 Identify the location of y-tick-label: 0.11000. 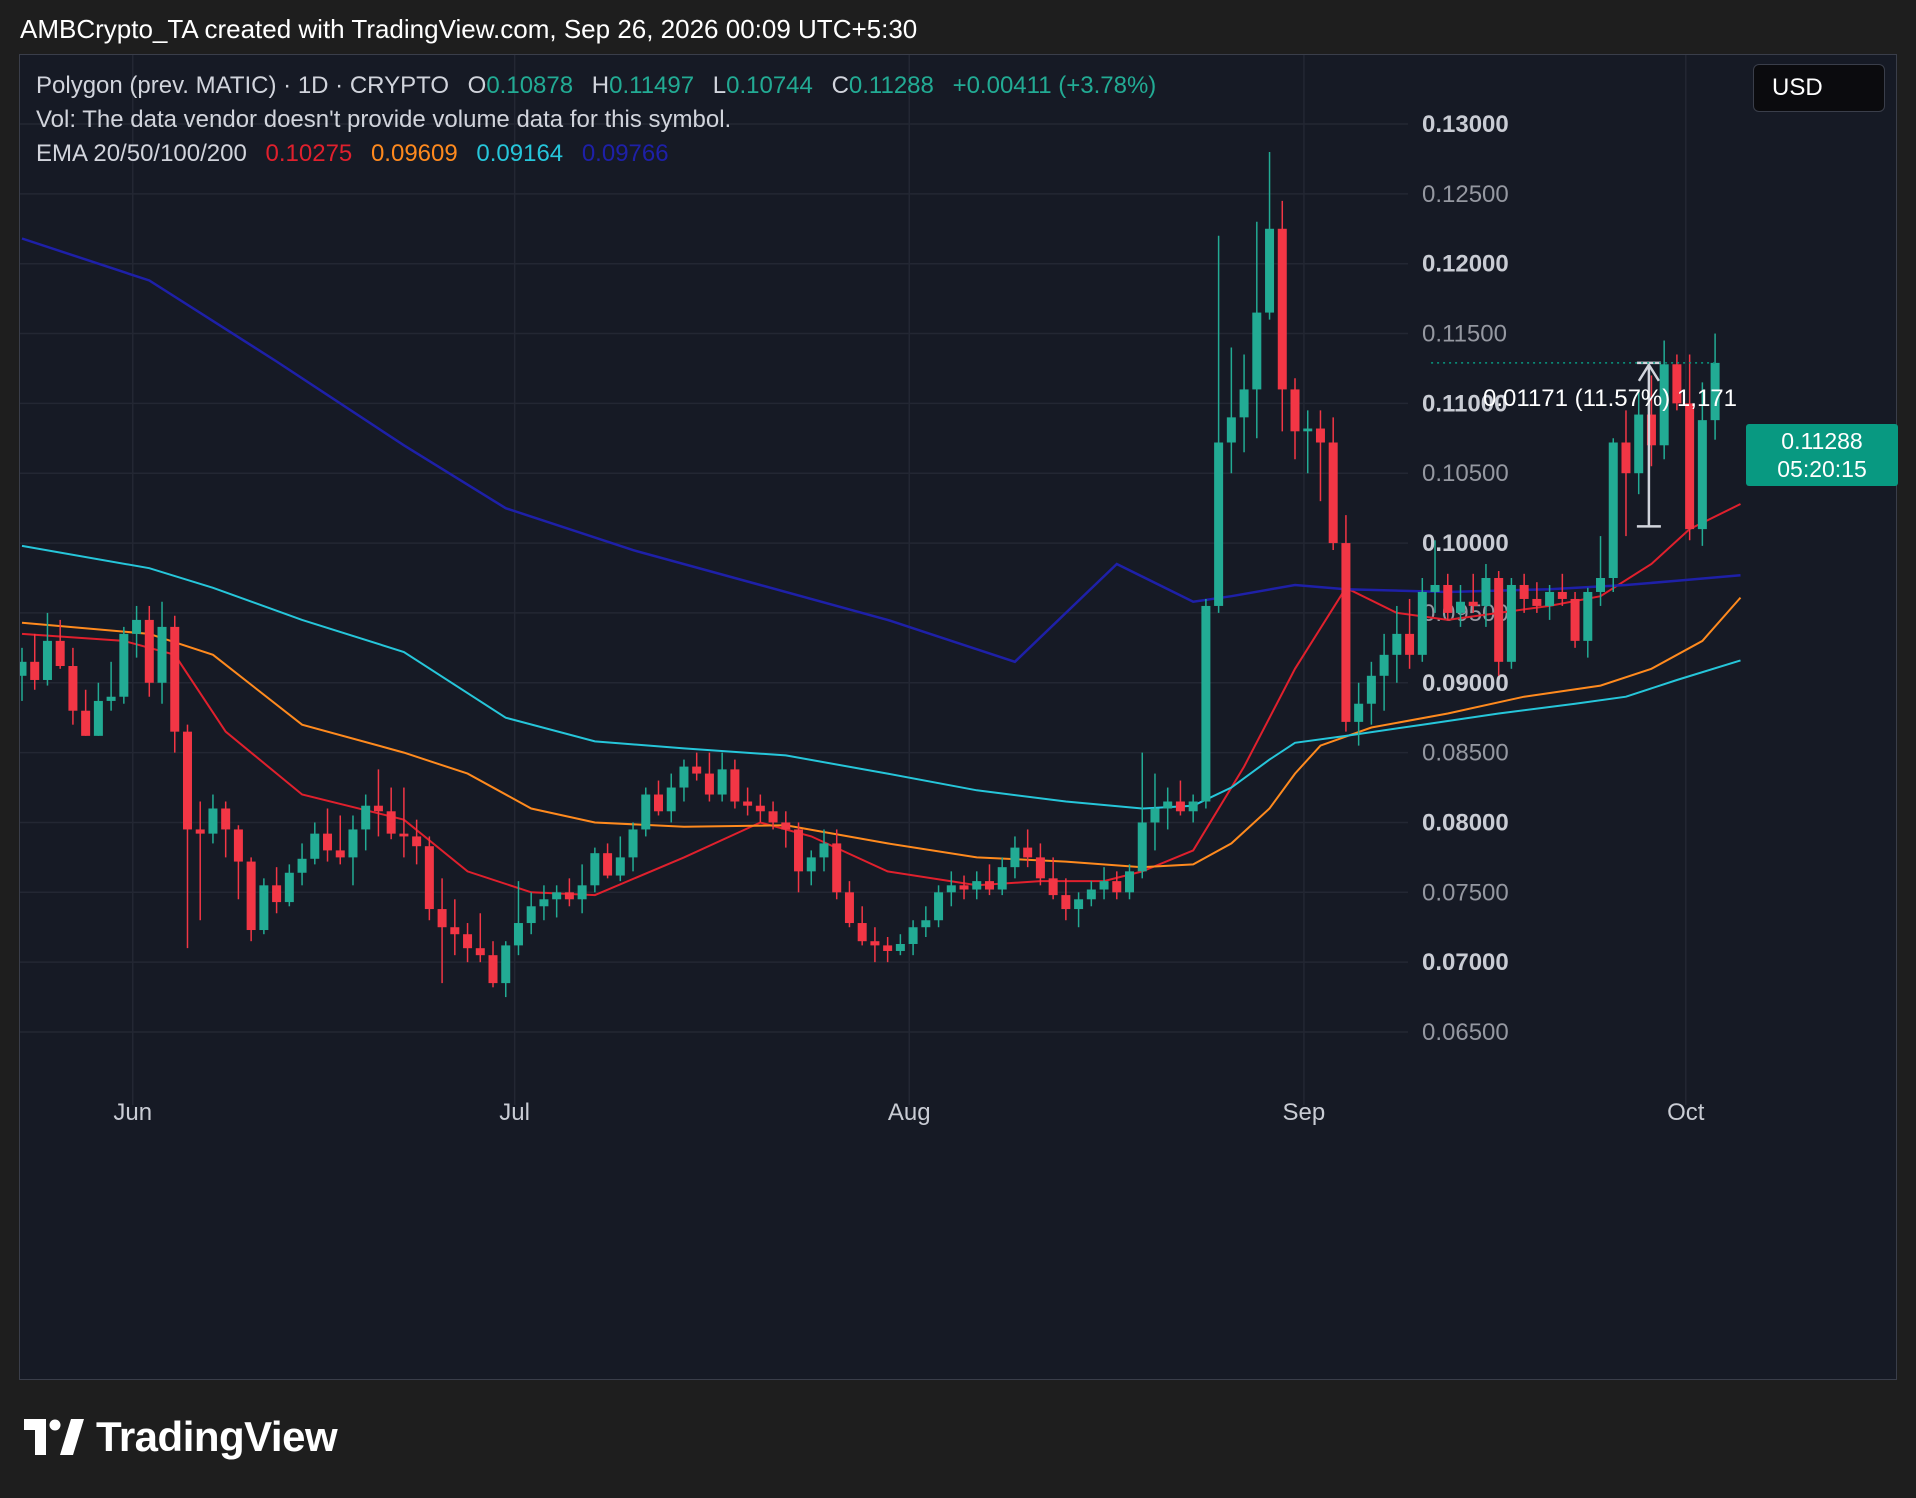
(1464, 403).